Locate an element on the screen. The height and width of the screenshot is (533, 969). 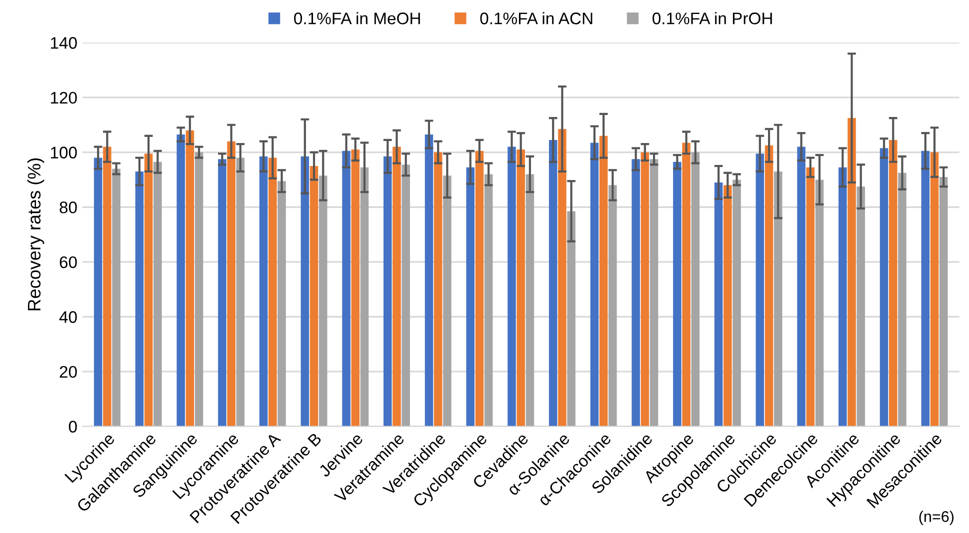
y-tick-label: 140 is located at coordinates (63, 43).